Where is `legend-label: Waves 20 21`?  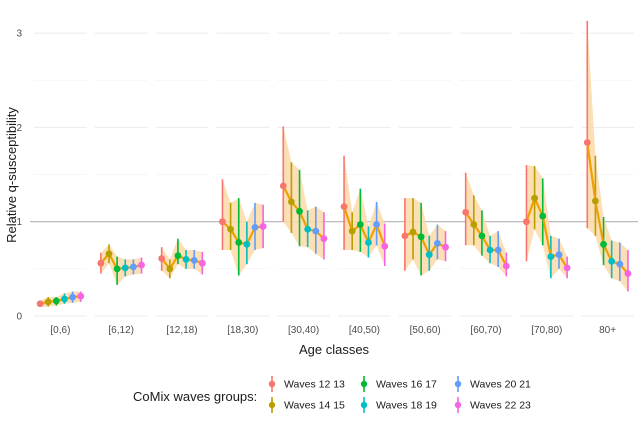 legend-label: Waves 20 21 is located at coordinates (500, 385).